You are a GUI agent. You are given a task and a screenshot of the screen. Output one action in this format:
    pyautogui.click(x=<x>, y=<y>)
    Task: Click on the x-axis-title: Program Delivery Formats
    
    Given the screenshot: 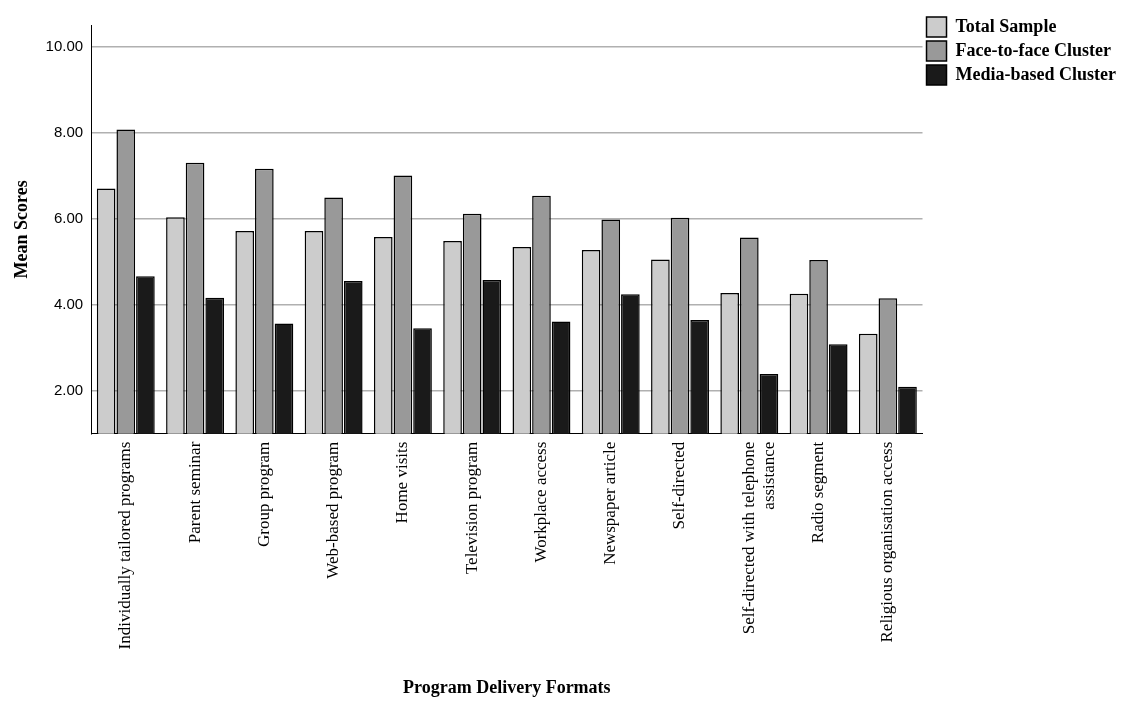 What is the action you would take?
    pyautogui.click(x=507, y=686)
    